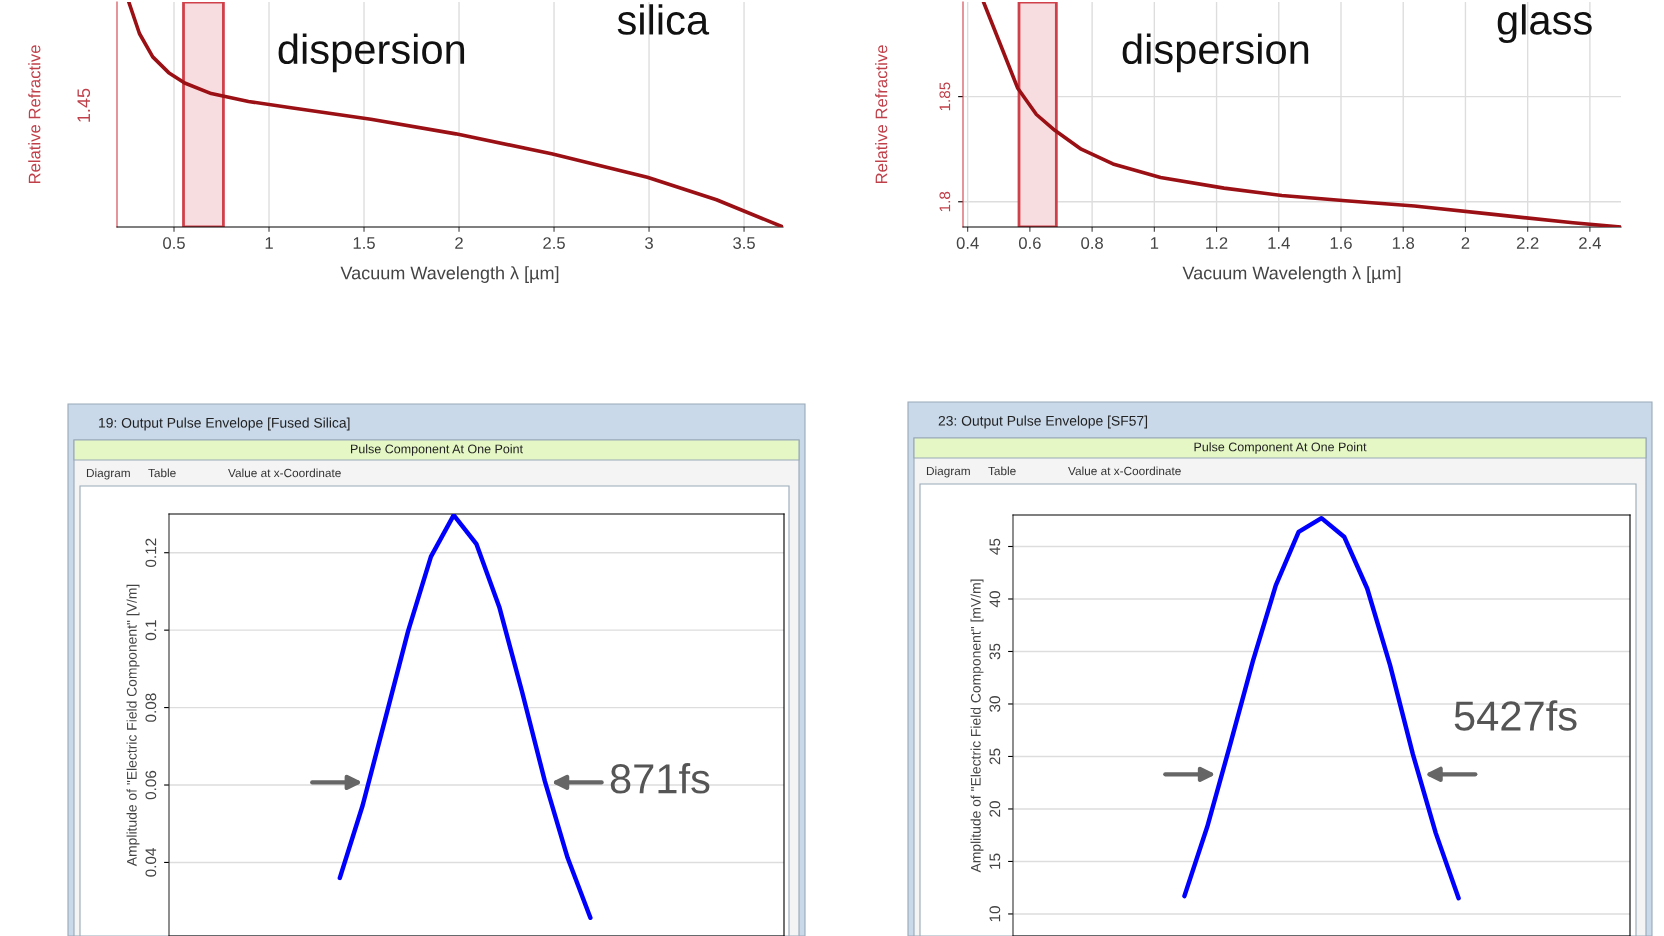  What do you see at coordinates (660, 778) in the screenshot?
I see `annotation: 871fs` at bounding box center [660, 778].